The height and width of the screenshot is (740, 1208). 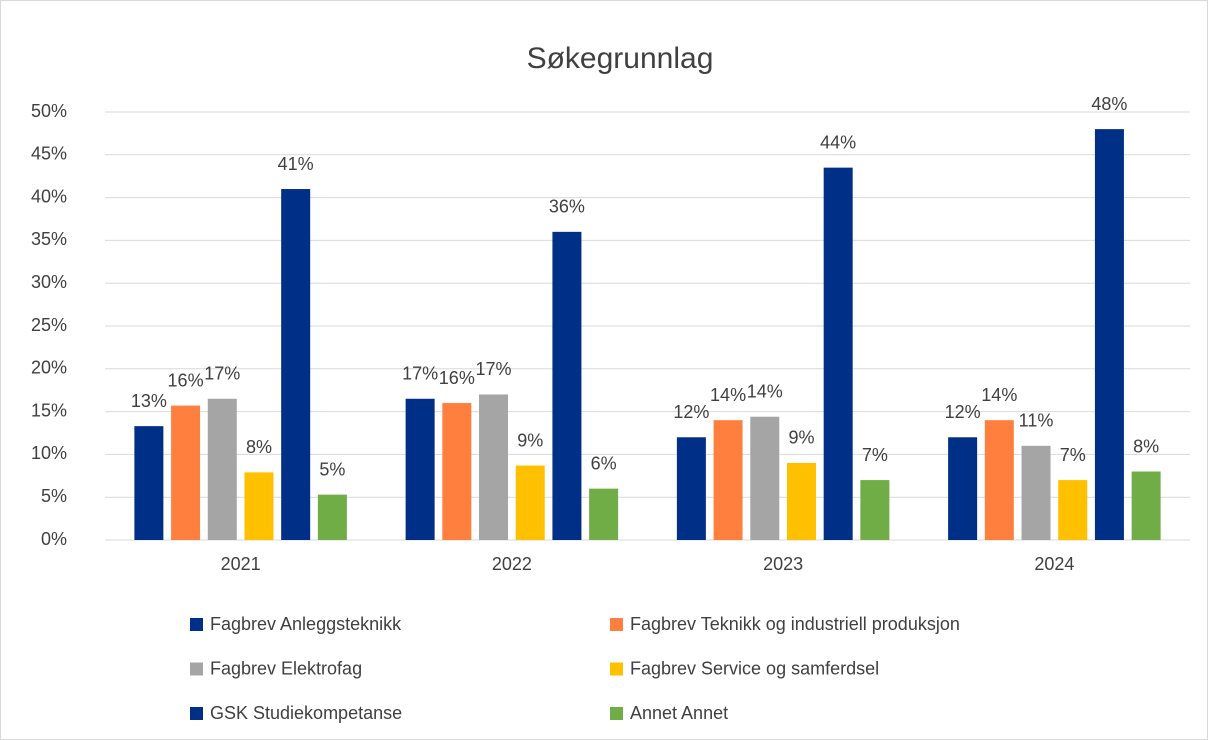 What do you see at coordinates (754, 668) in the screenshot?
I see `legend-label: Fagbrev Service og samferdsel` at bounding box center [754, 668].